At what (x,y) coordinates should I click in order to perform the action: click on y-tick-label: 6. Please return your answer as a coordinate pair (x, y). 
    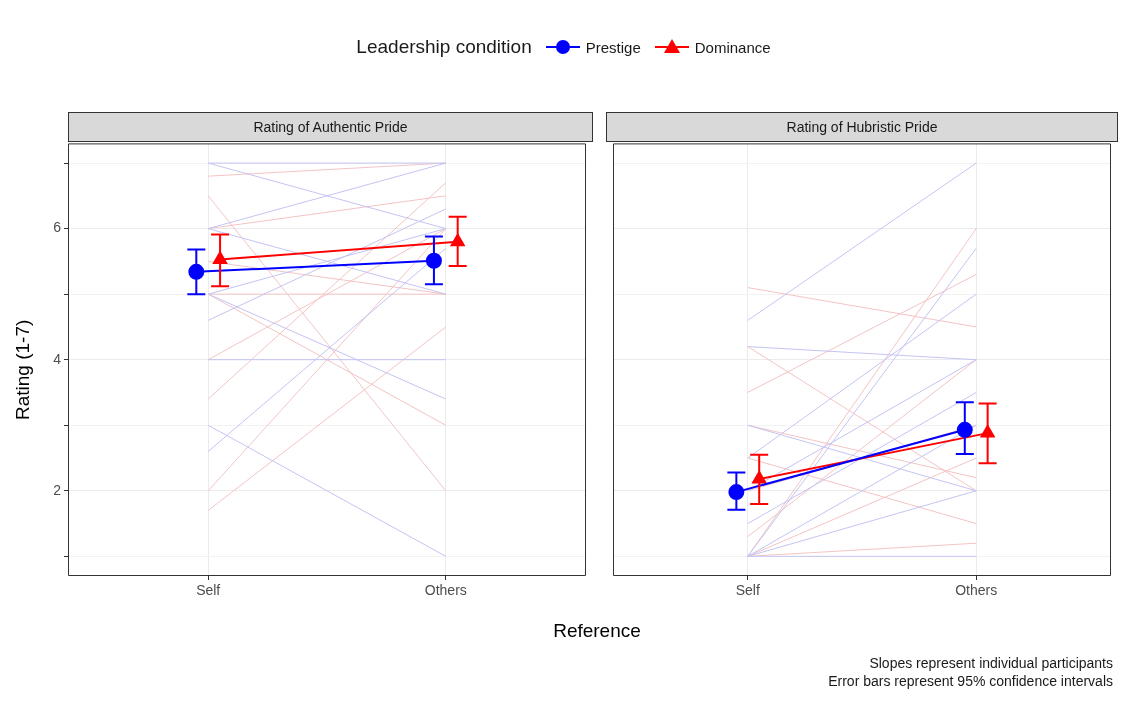
    Looking at the image, I should click on (57, 227).